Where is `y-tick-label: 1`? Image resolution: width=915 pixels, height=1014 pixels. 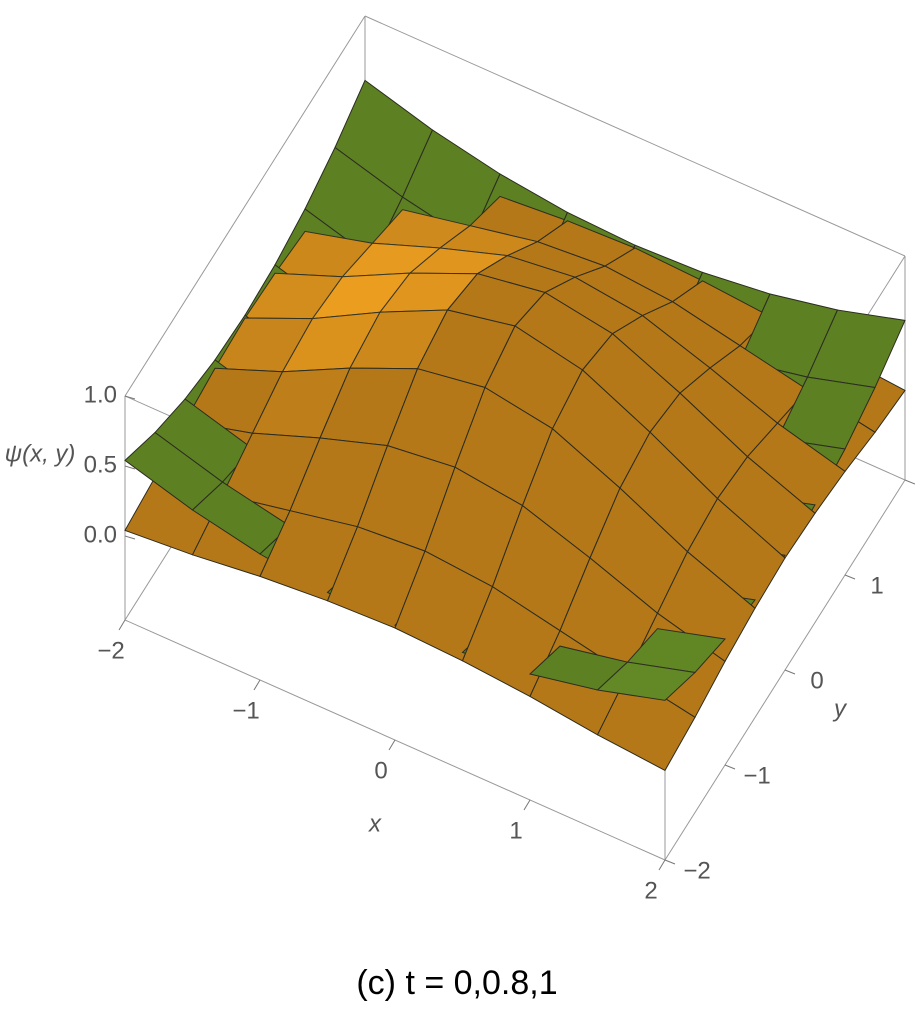
y-tick-label: 1 is located at coordinates (876, 585).